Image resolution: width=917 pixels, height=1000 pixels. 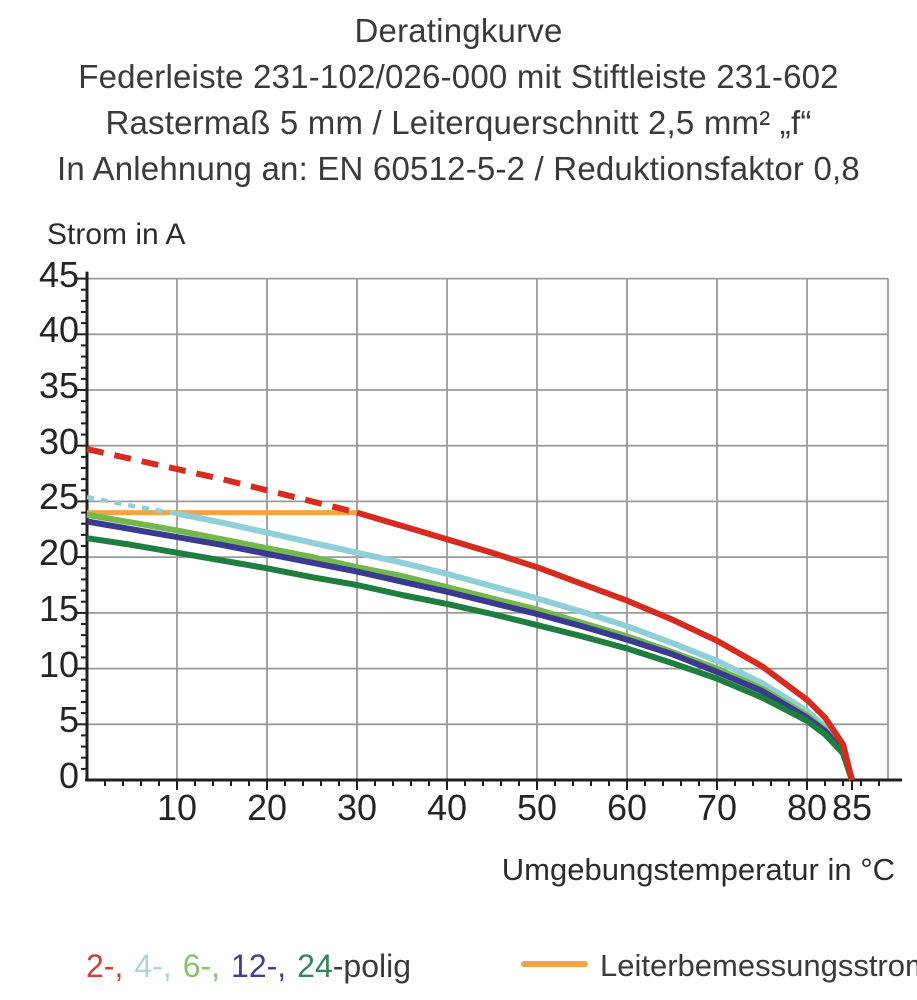 What do you see at coordinates (58, 274) in the screenshot?
I see `y-tick-label: 45` at bounding box center [58, 274].